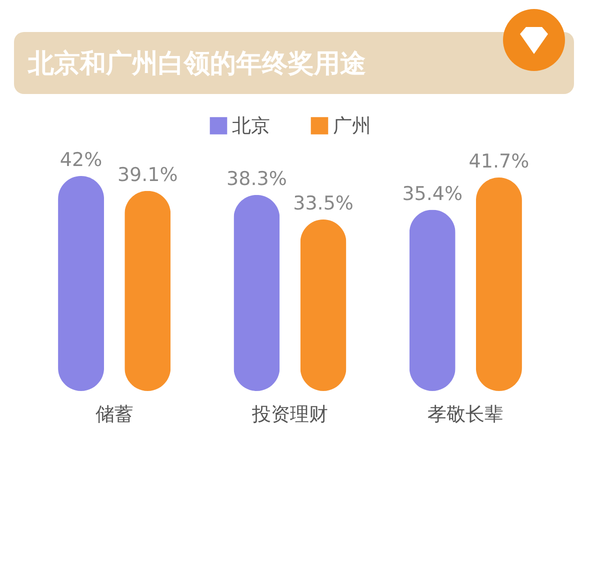 This screenshot has width=600, height=574. I want to click on data-label: 35.4%, so click(432, 193).